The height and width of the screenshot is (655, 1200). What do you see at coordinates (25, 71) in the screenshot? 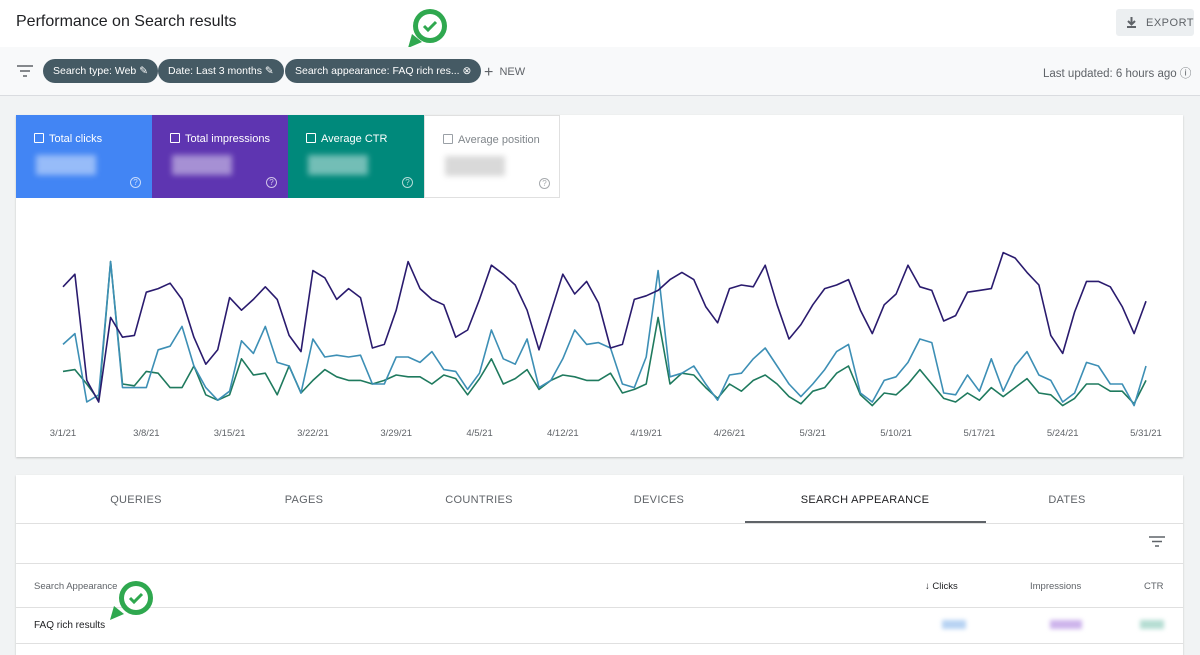
I see `filter-icon` at bounding box center [25, 71].